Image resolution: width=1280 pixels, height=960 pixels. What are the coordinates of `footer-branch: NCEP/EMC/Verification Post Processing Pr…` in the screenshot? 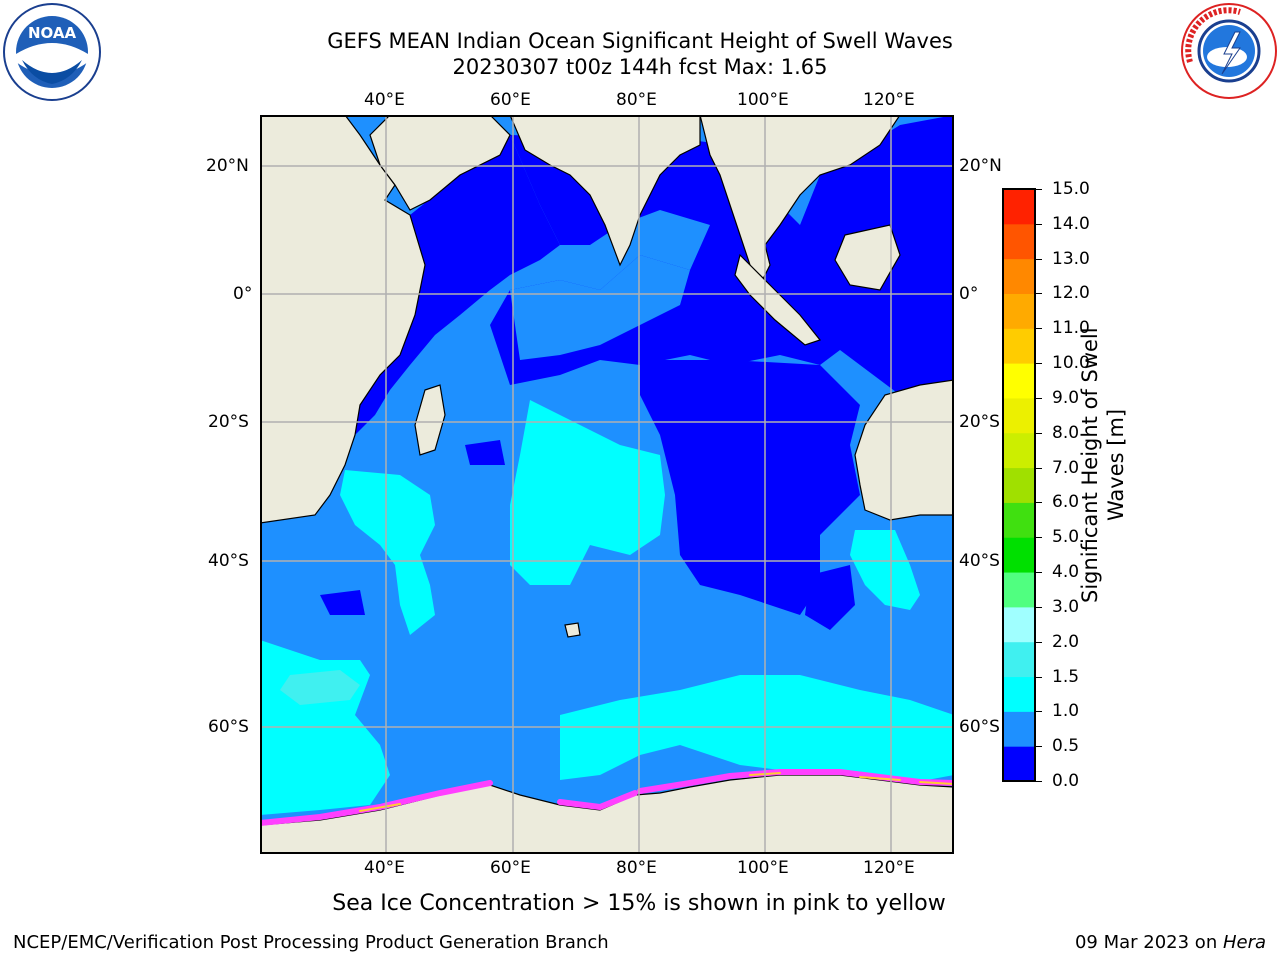 It's located at (311, 942).